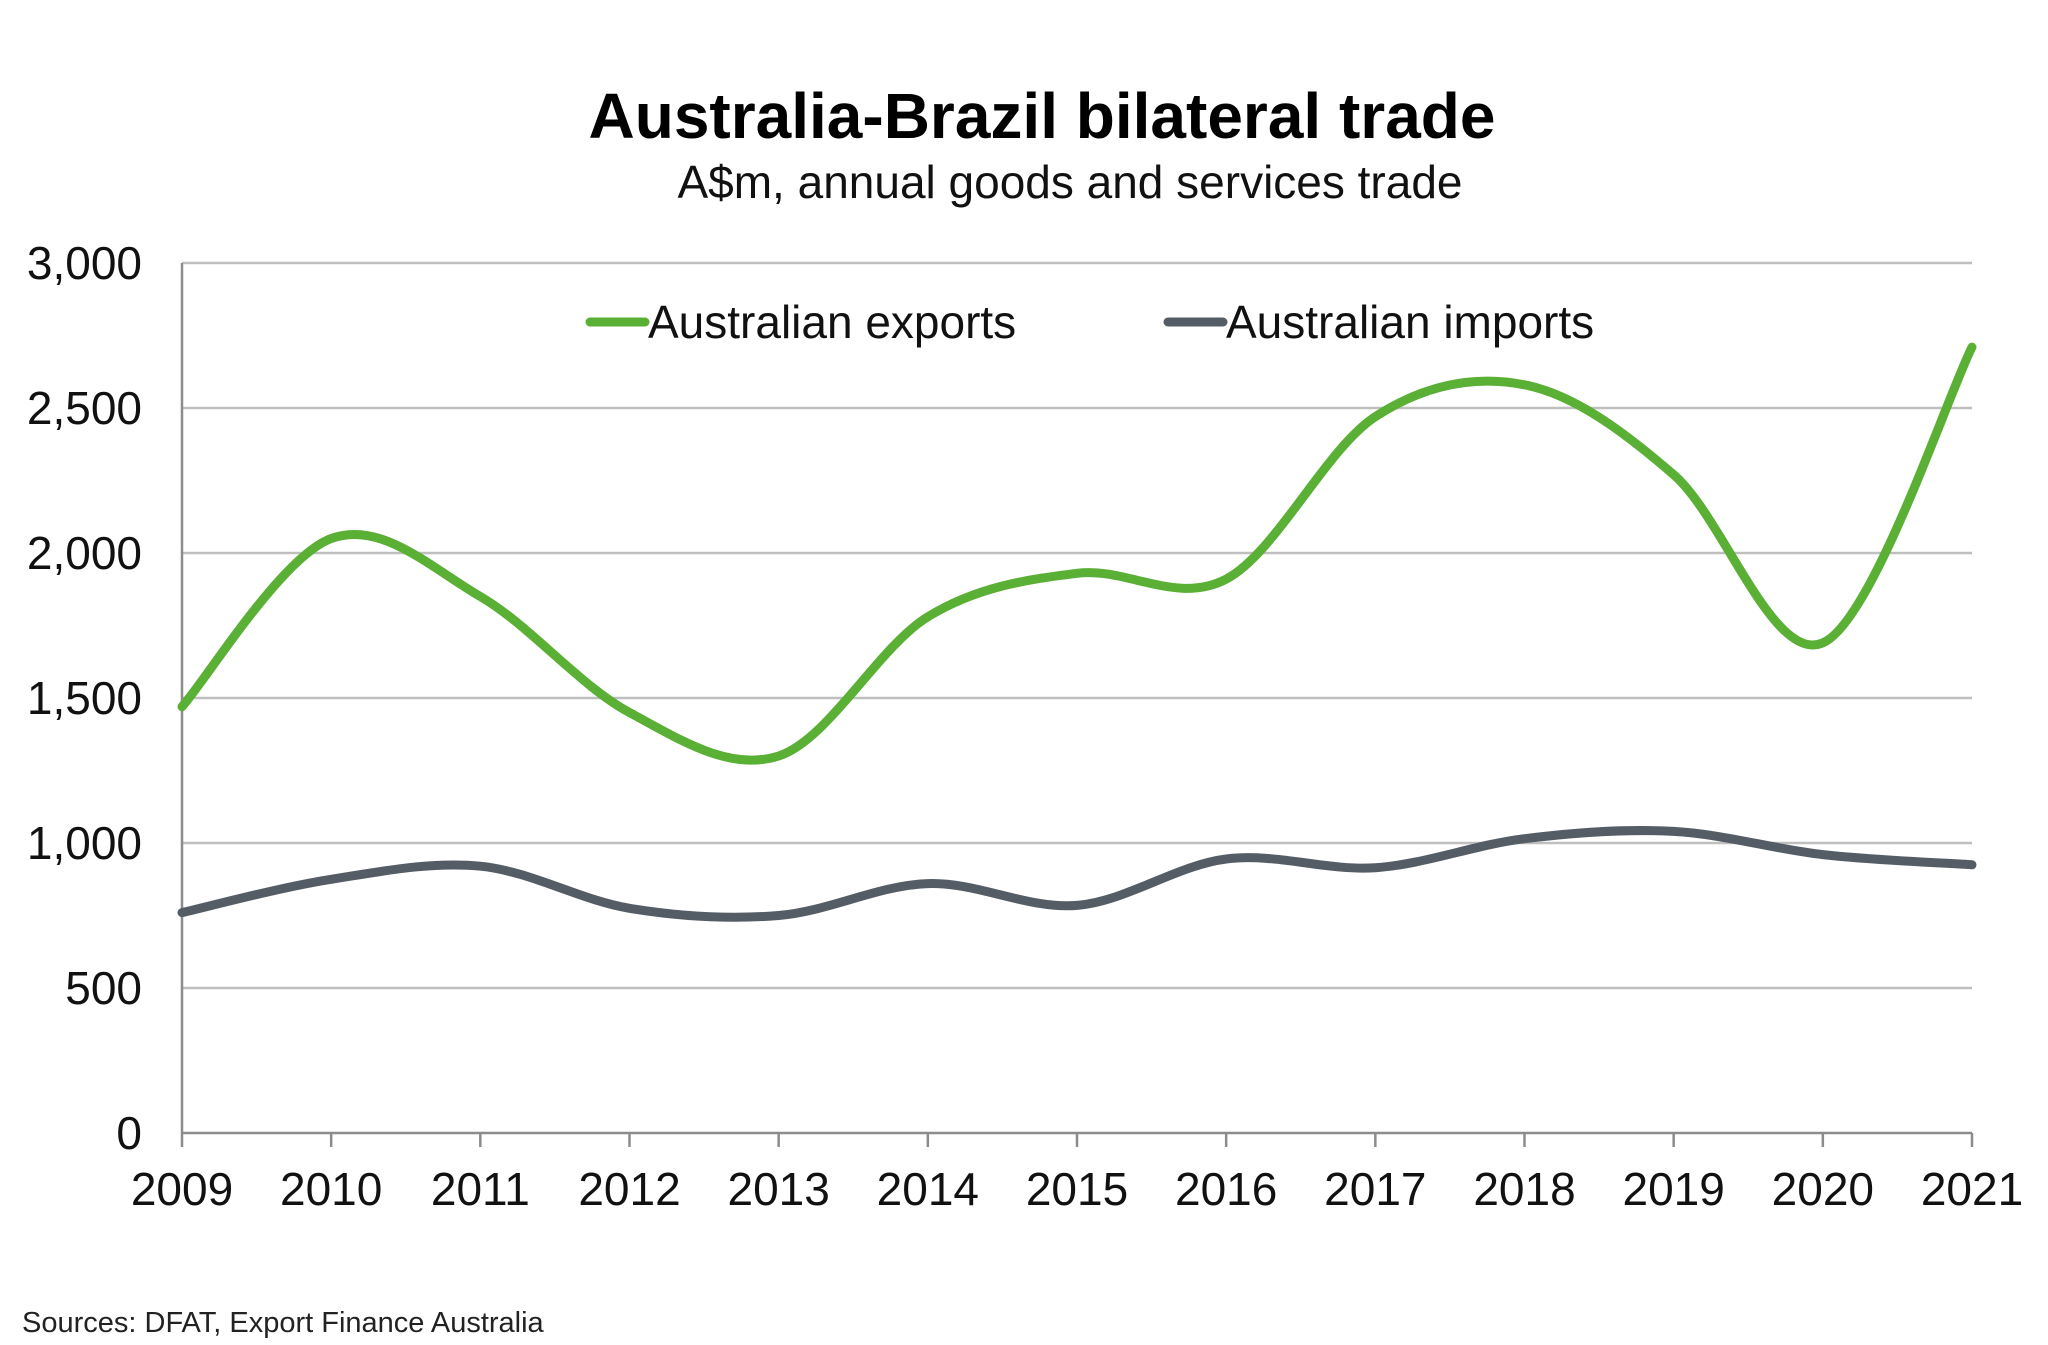 Image resolution: width=2048 pixels, height=1345 pixels. What do you see at coordinates (283, 1323) in the screenshot?
I see `source-note: Sources: DFAT, Export Finance Australia` at bounding box center [283, 1323].